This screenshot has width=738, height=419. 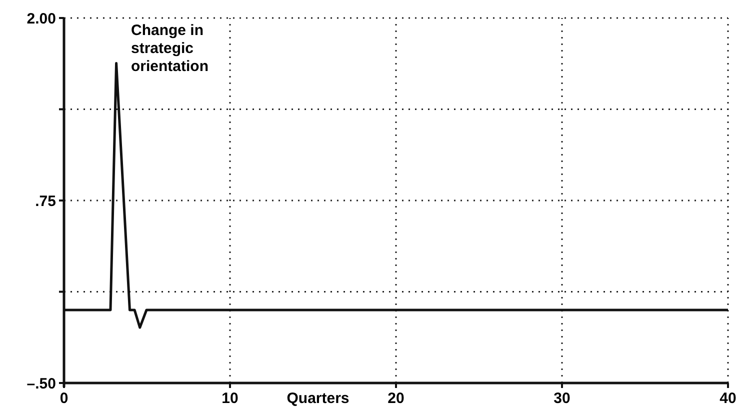 I want to click on x-tick-label: 0, so click(x=64, y=398).